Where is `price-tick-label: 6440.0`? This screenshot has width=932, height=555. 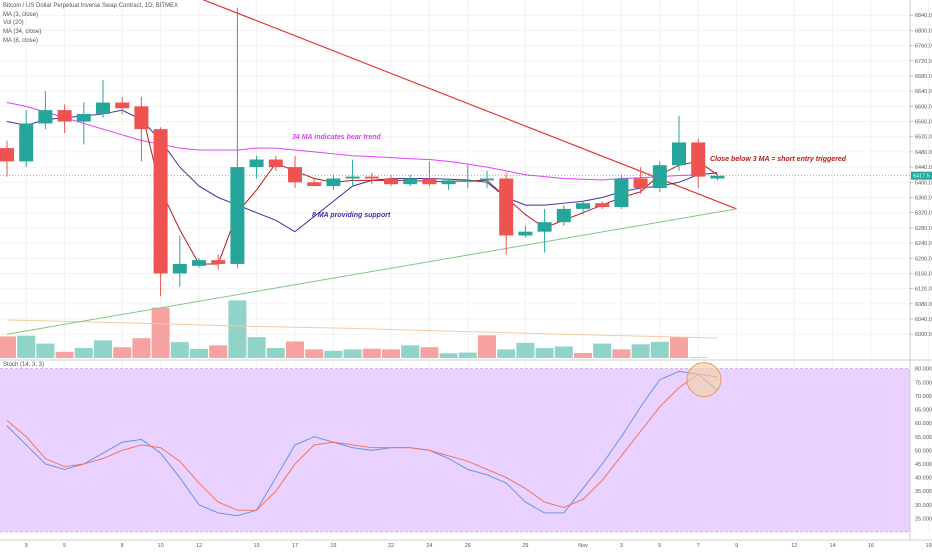
price-tick-label: 6440.0 is located at coordinates (923, 168).